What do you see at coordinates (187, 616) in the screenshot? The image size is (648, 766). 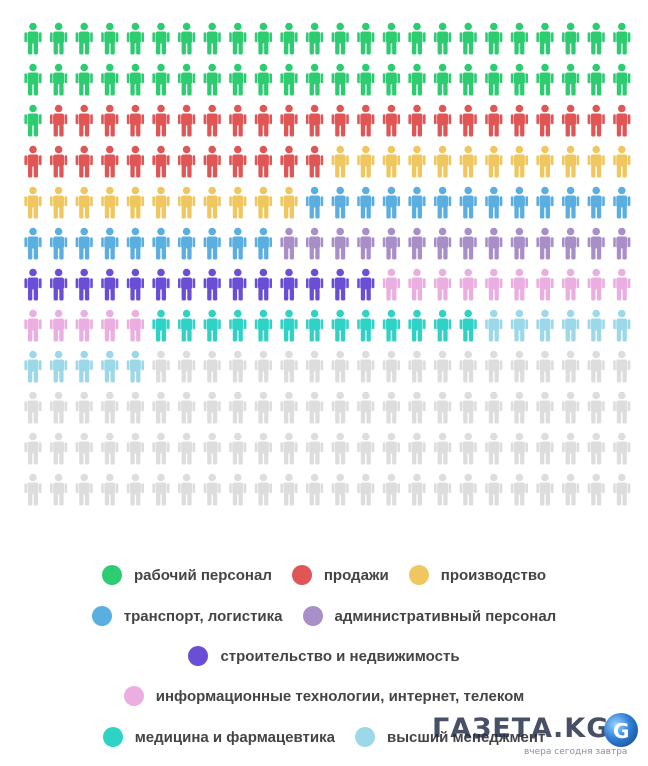 I see `legend-item: транспорт, логистика` at bounding box center [187, 616].